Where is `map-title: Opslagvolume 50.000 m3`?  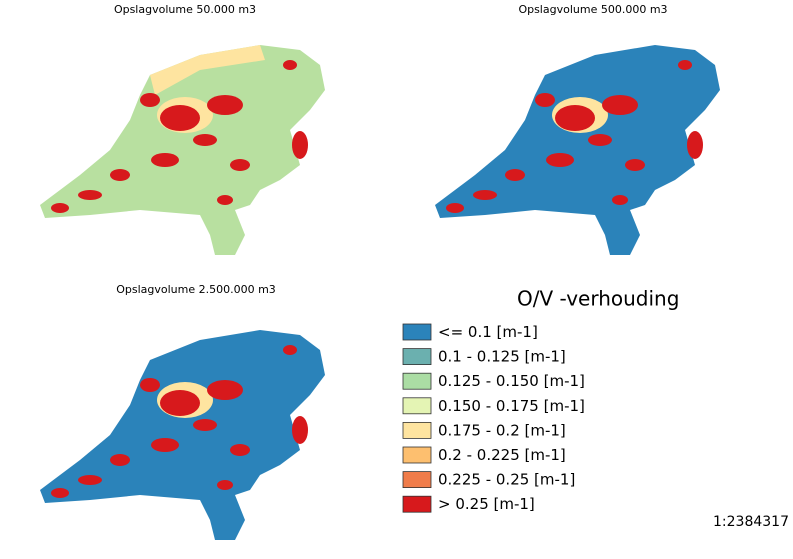
map-title: Opslagvolume 50.000 m3 is located at coordinates (185, 9).